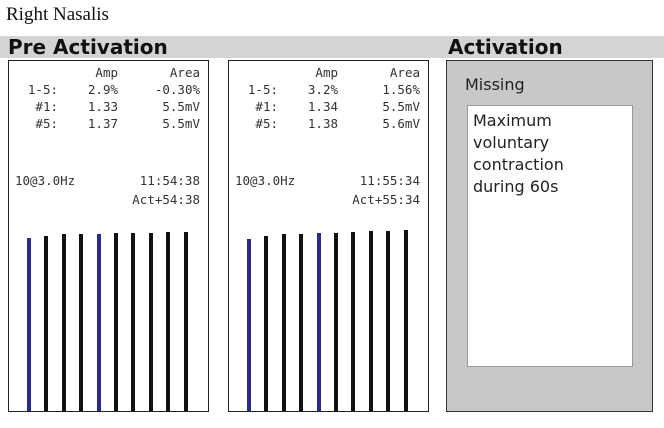  Describe the element at coordinates (332, 47) in the screenshot. I see `section-header-bar` at that location.